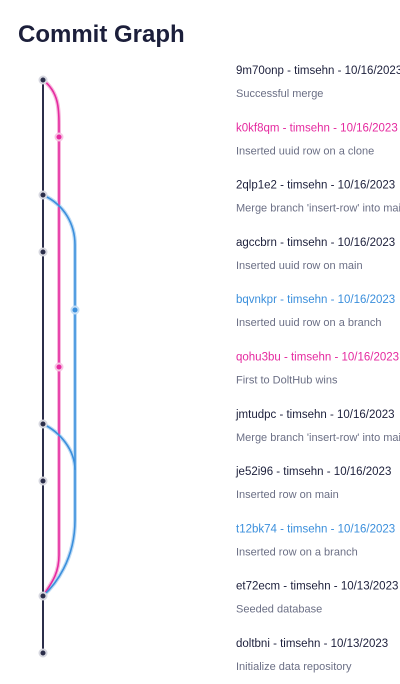 The height and width of the screenshot is (684, 400). What do you see at coordinates (315, 243) in the screenshot?
I see `commit-header: agccbrn - timsehn - 10/16/2023` at bounding box center [315, 243].